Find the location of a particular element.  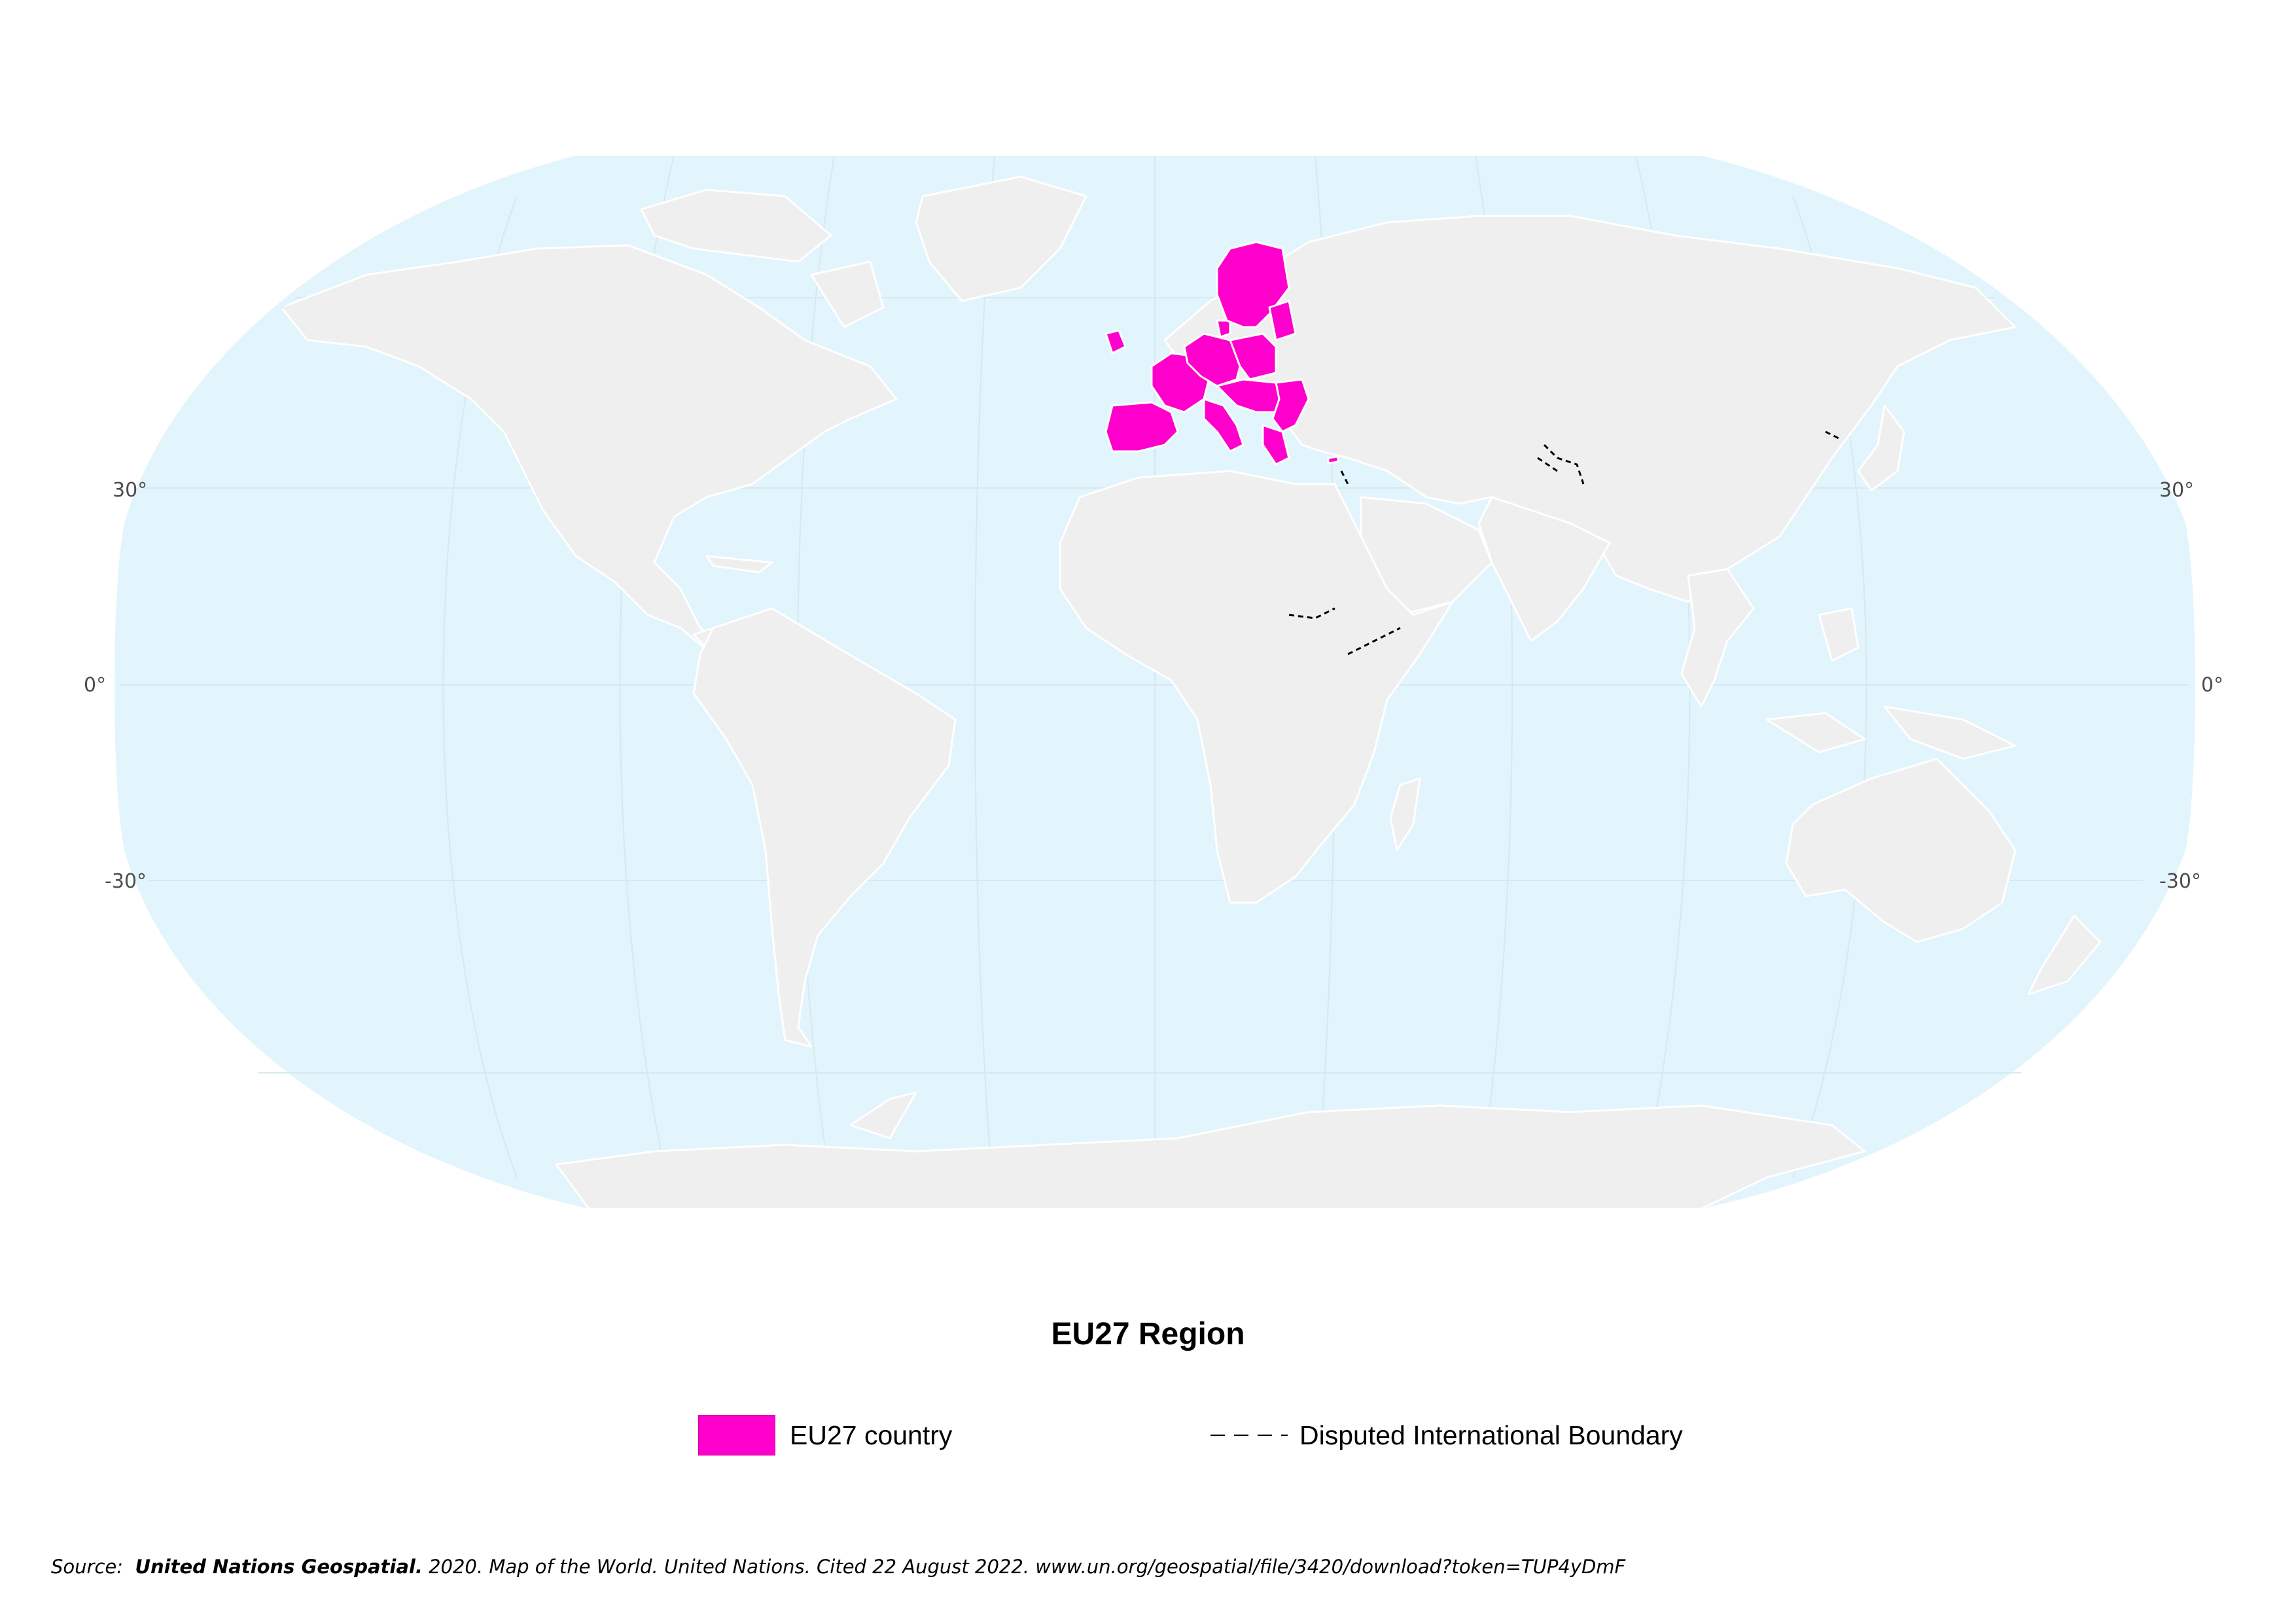

lat-label-30n-left: 30° is located at coordinates (130, 491).